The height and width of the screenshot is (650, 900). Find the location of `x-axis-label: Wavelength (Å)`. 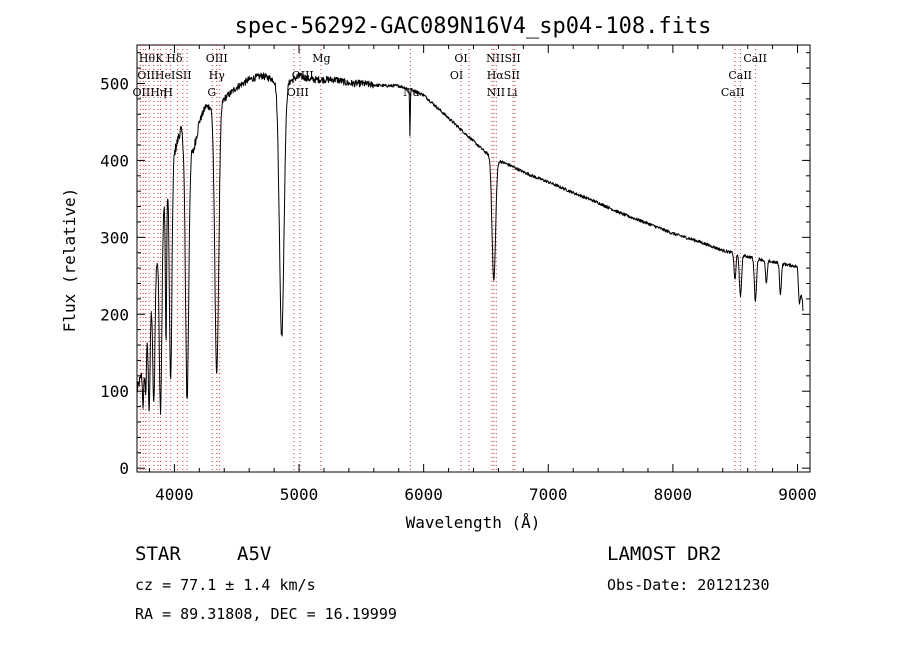

x-axis-label: Wavelength (Å) is located at coordinates (473, 522).